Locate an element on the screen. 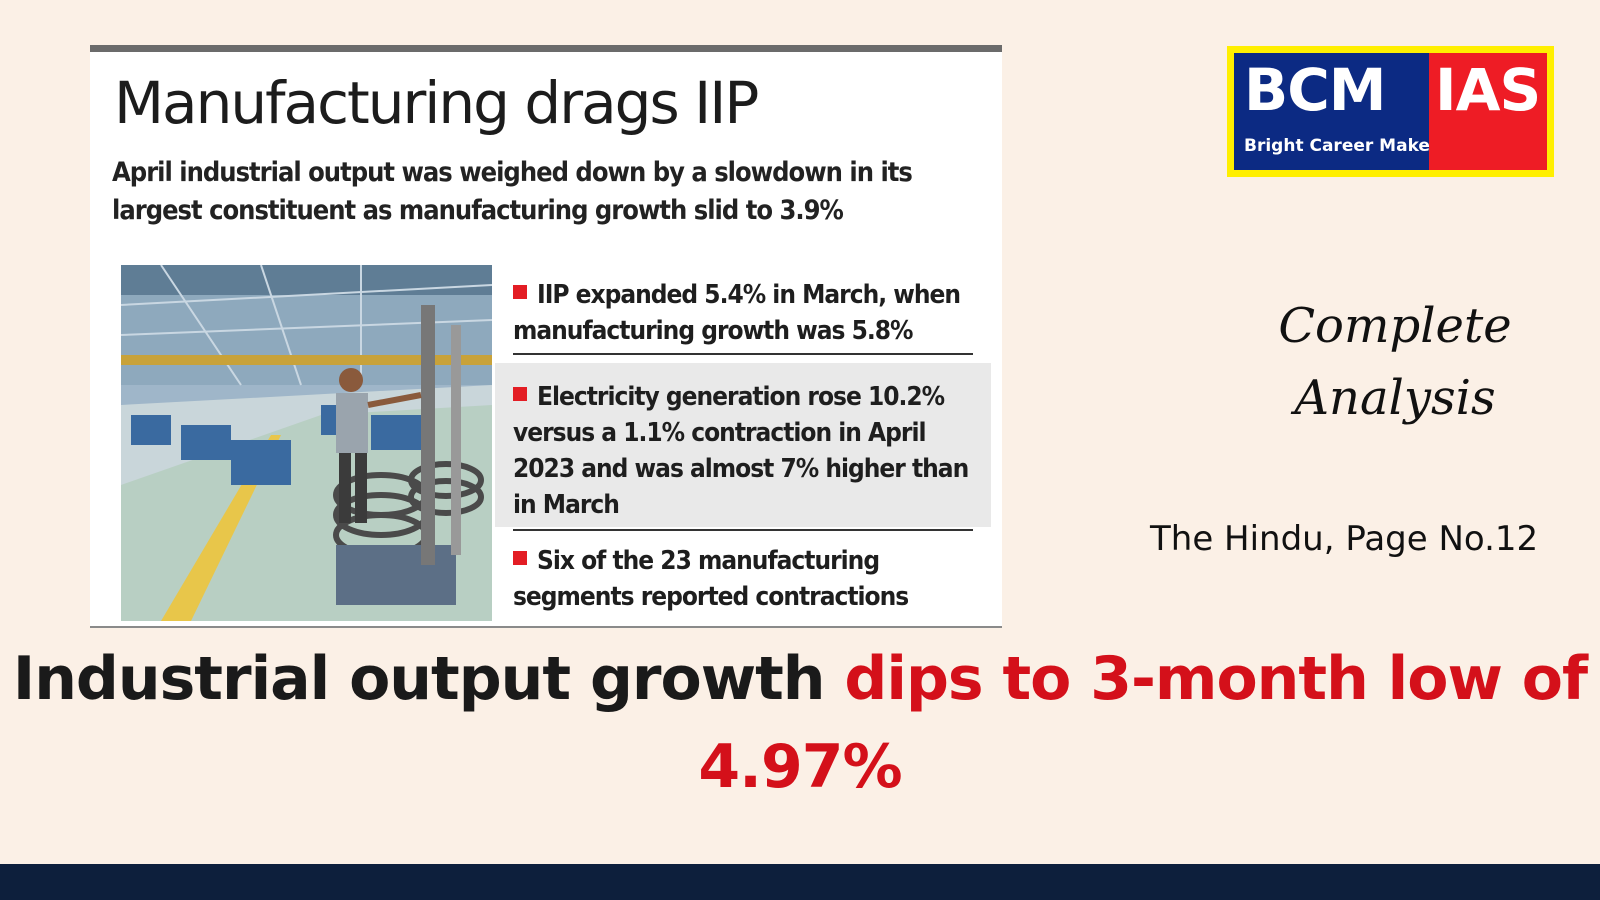 This screenshot has width=1600, height=900. clipping-title: Manufacturing drags IIP is located at coordinates (436, 103).